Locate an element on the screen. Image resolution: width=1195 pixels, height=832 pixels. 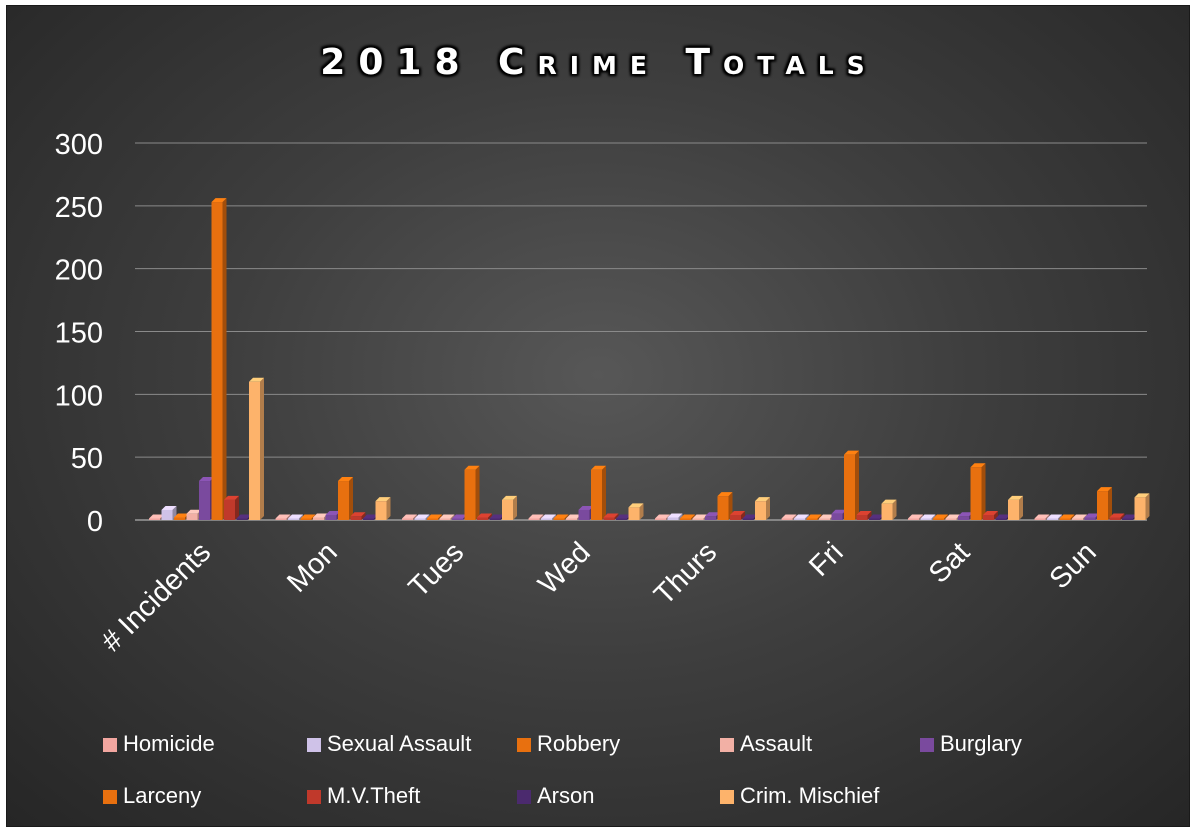
legend-label: Arson is located at coordinates (566, 795).